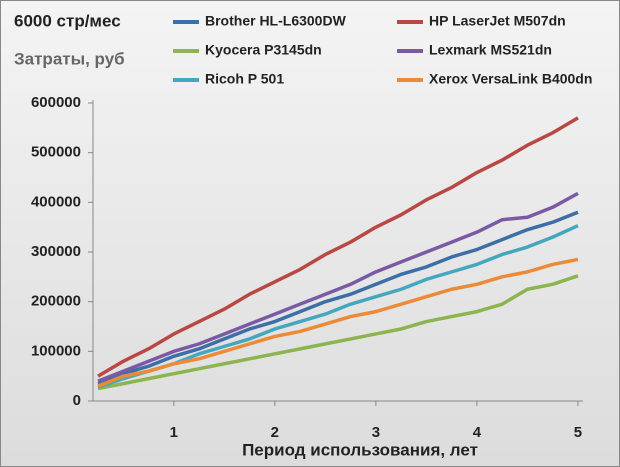 The width and height of the screenshot is (620, 467). What do you see at coordinates (56, 102) in the screenshot?
I see `y-tick-label: 600000` at bounding box center [56, 102].